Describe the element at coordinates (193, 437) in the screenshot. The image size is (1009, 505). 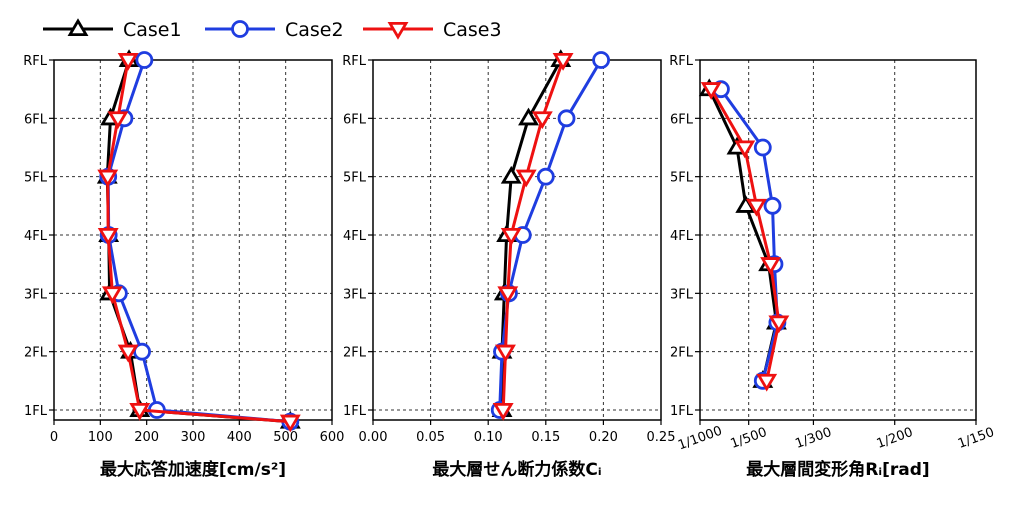
I see `x-tick-label: 300` at that location.